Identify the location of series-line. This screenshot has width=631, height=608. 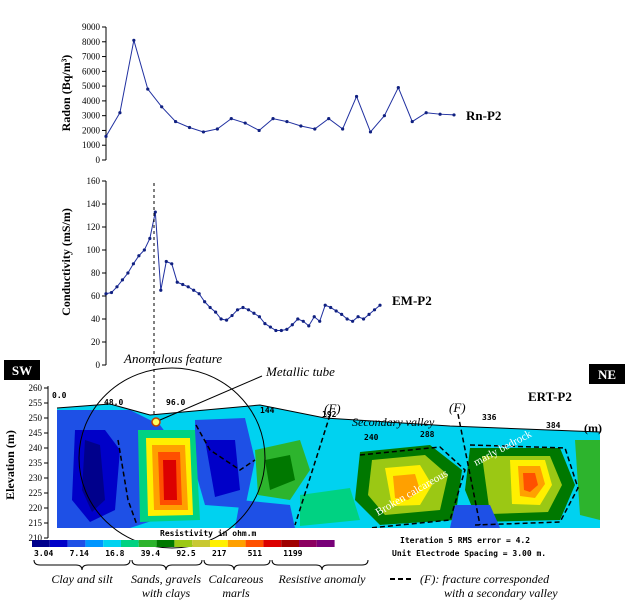
(280, 88).